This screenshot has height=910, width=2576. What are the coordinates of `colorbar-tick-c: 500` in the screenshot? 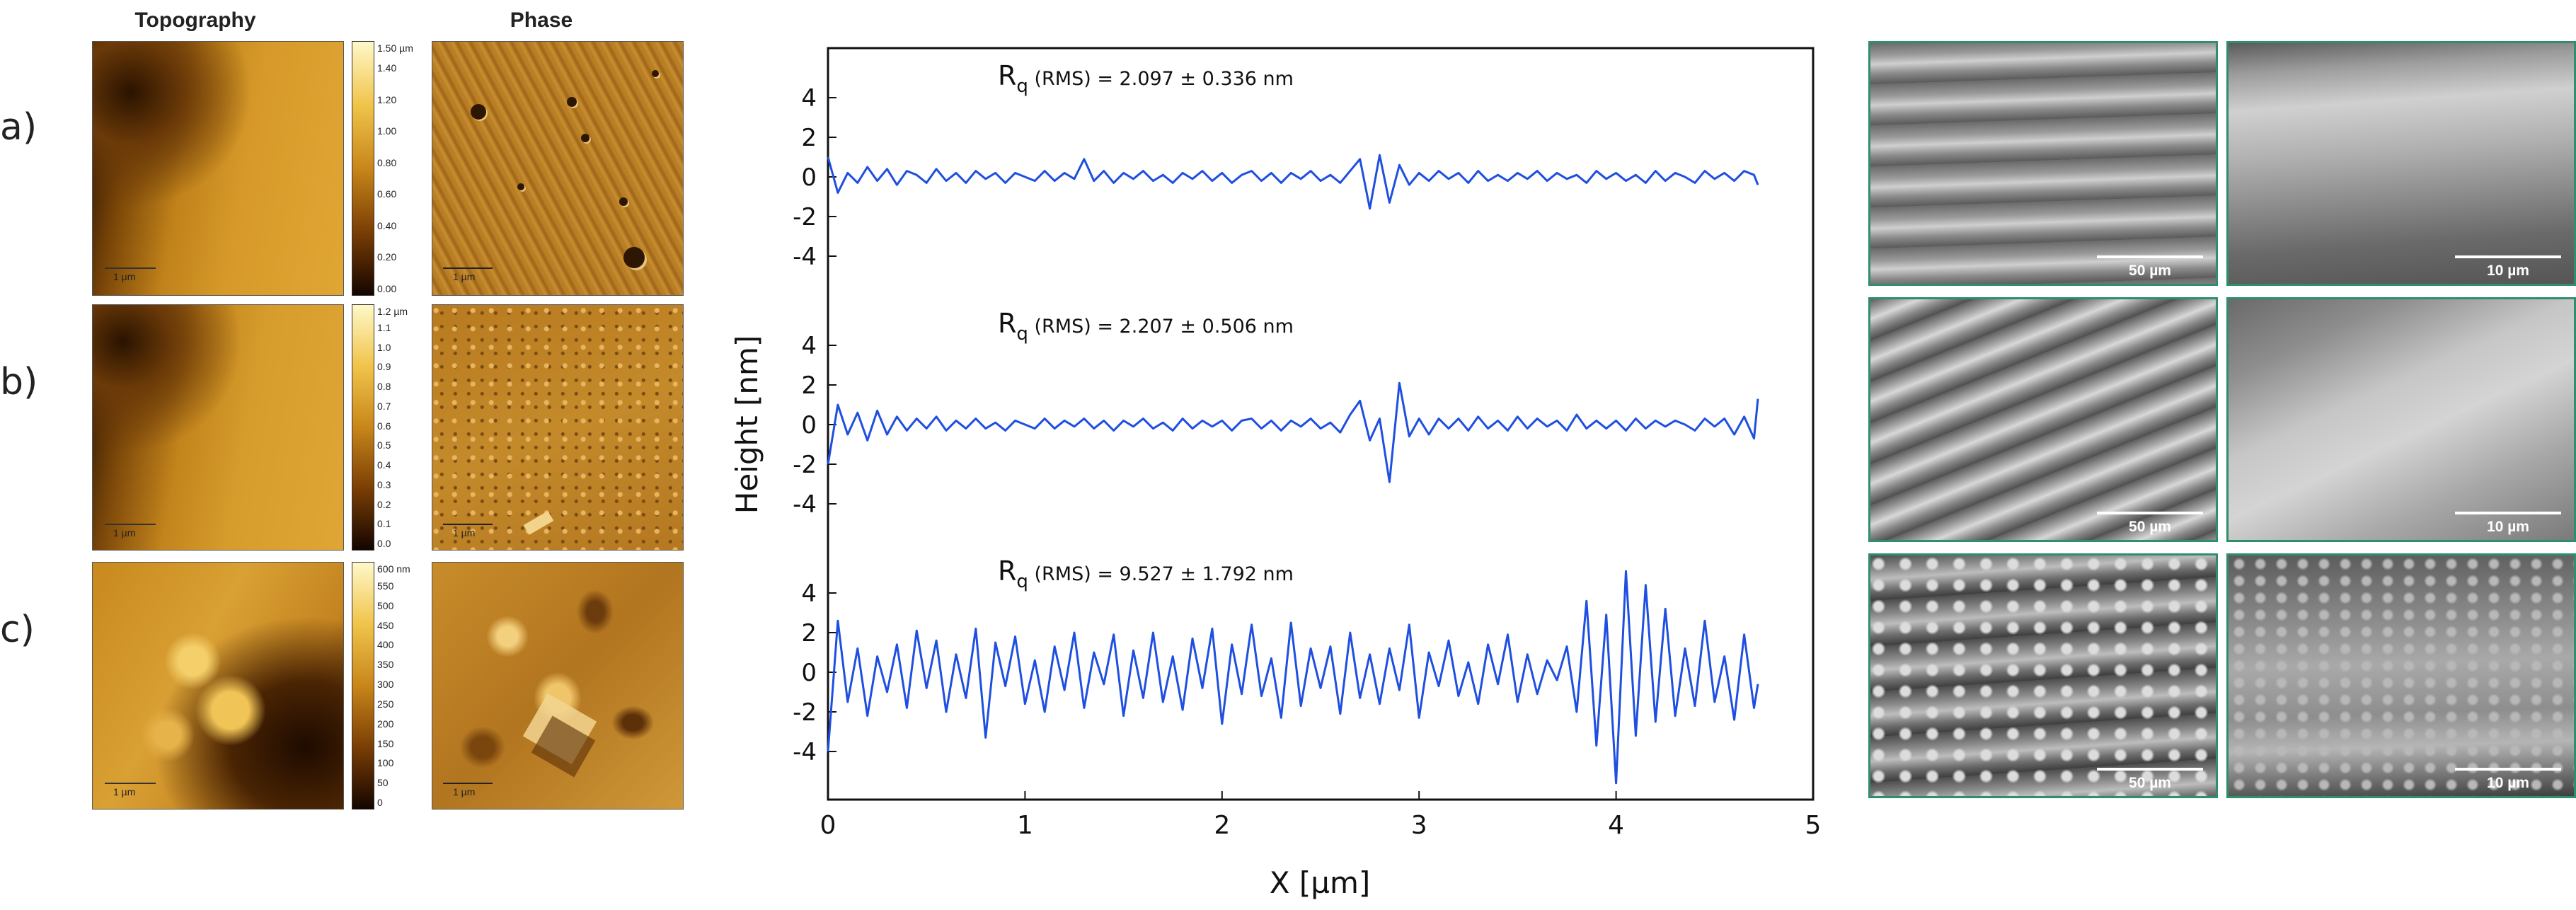 It's located at (386, 605).